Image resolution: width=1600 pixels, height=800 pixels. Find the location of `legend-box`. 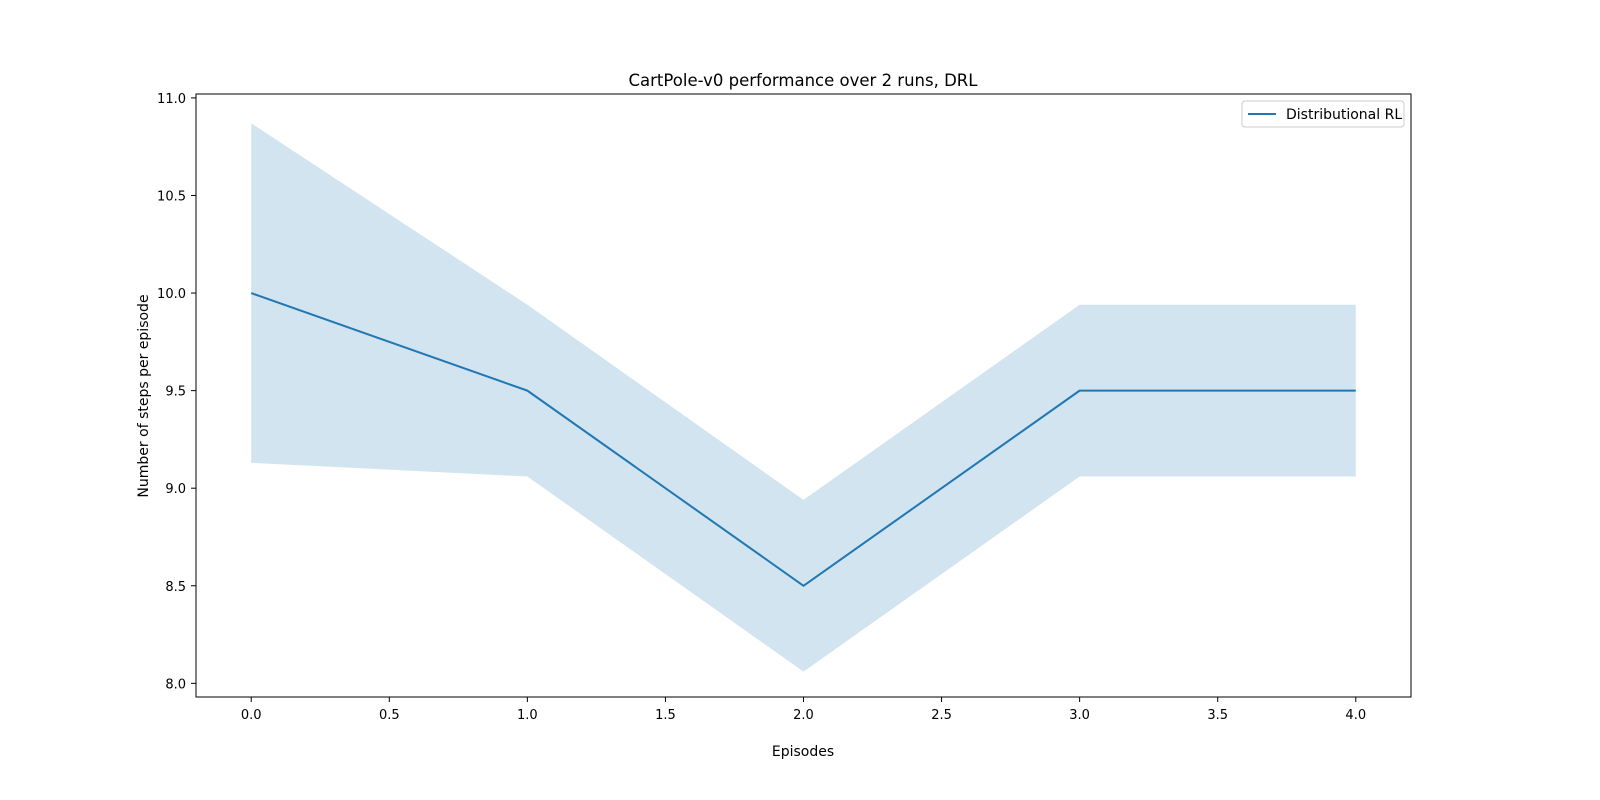

legend-box is located at coordinates (1323, 114).